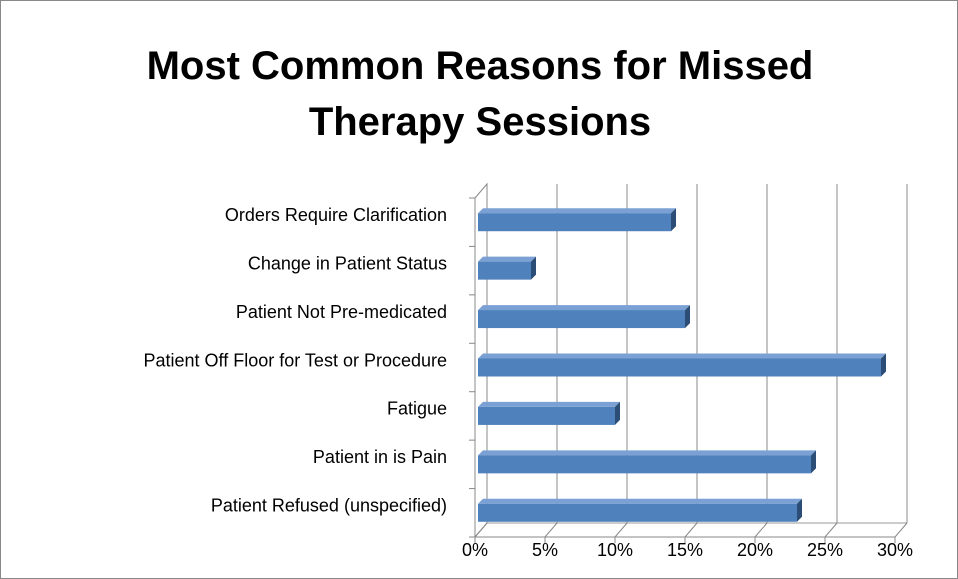 The width and height of the screenshot is (958, 579). I want to click on y-tick-label: Patient Off Floor for Test or Procedure, so click(295, 360).